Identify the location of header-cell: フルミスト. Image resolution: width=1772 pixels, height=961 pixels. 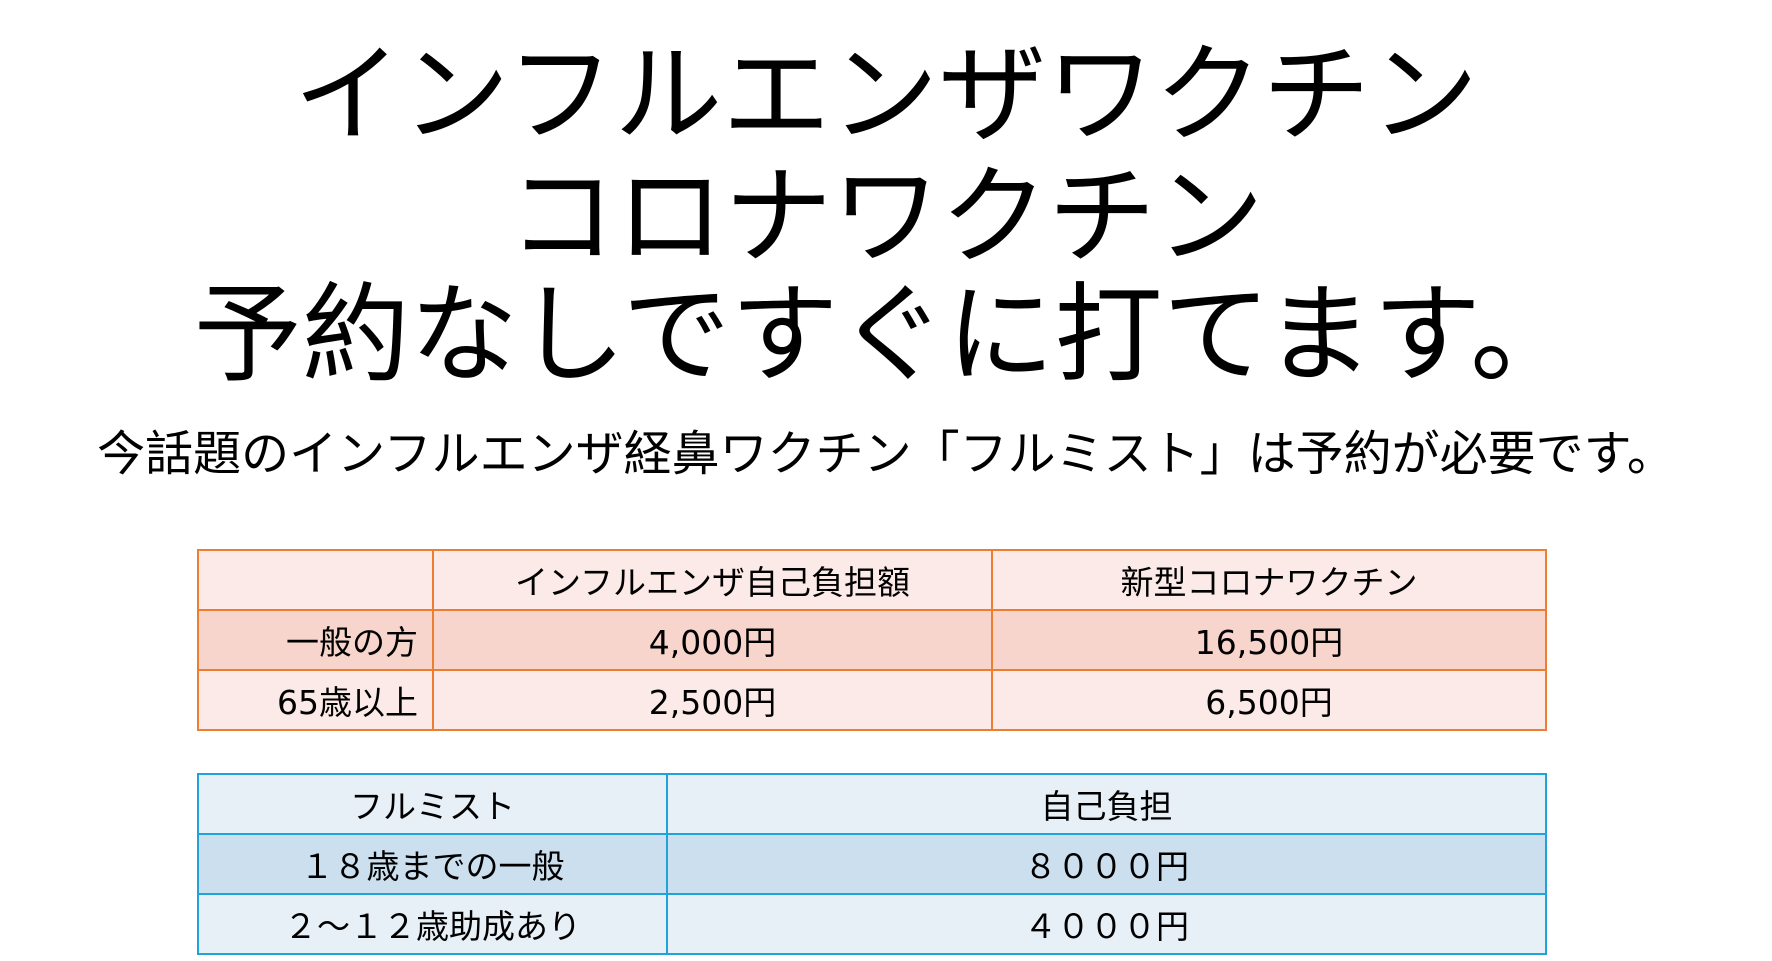
(432, 804).